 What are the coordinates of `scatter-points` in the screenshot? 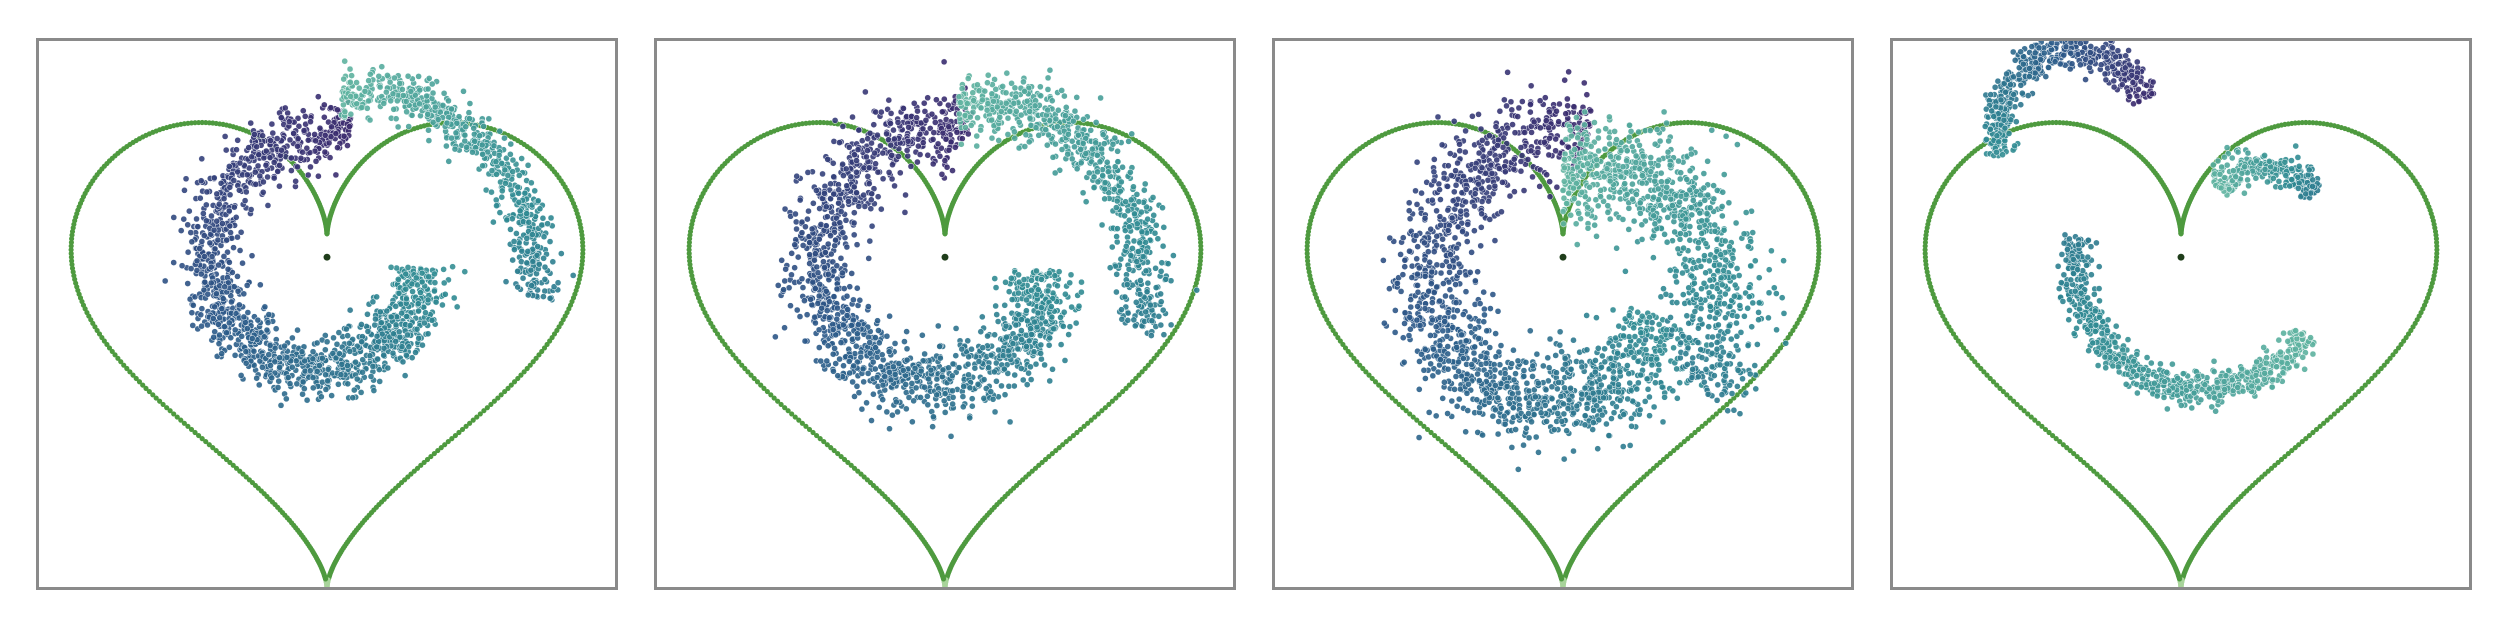 It's located at (369, 233).